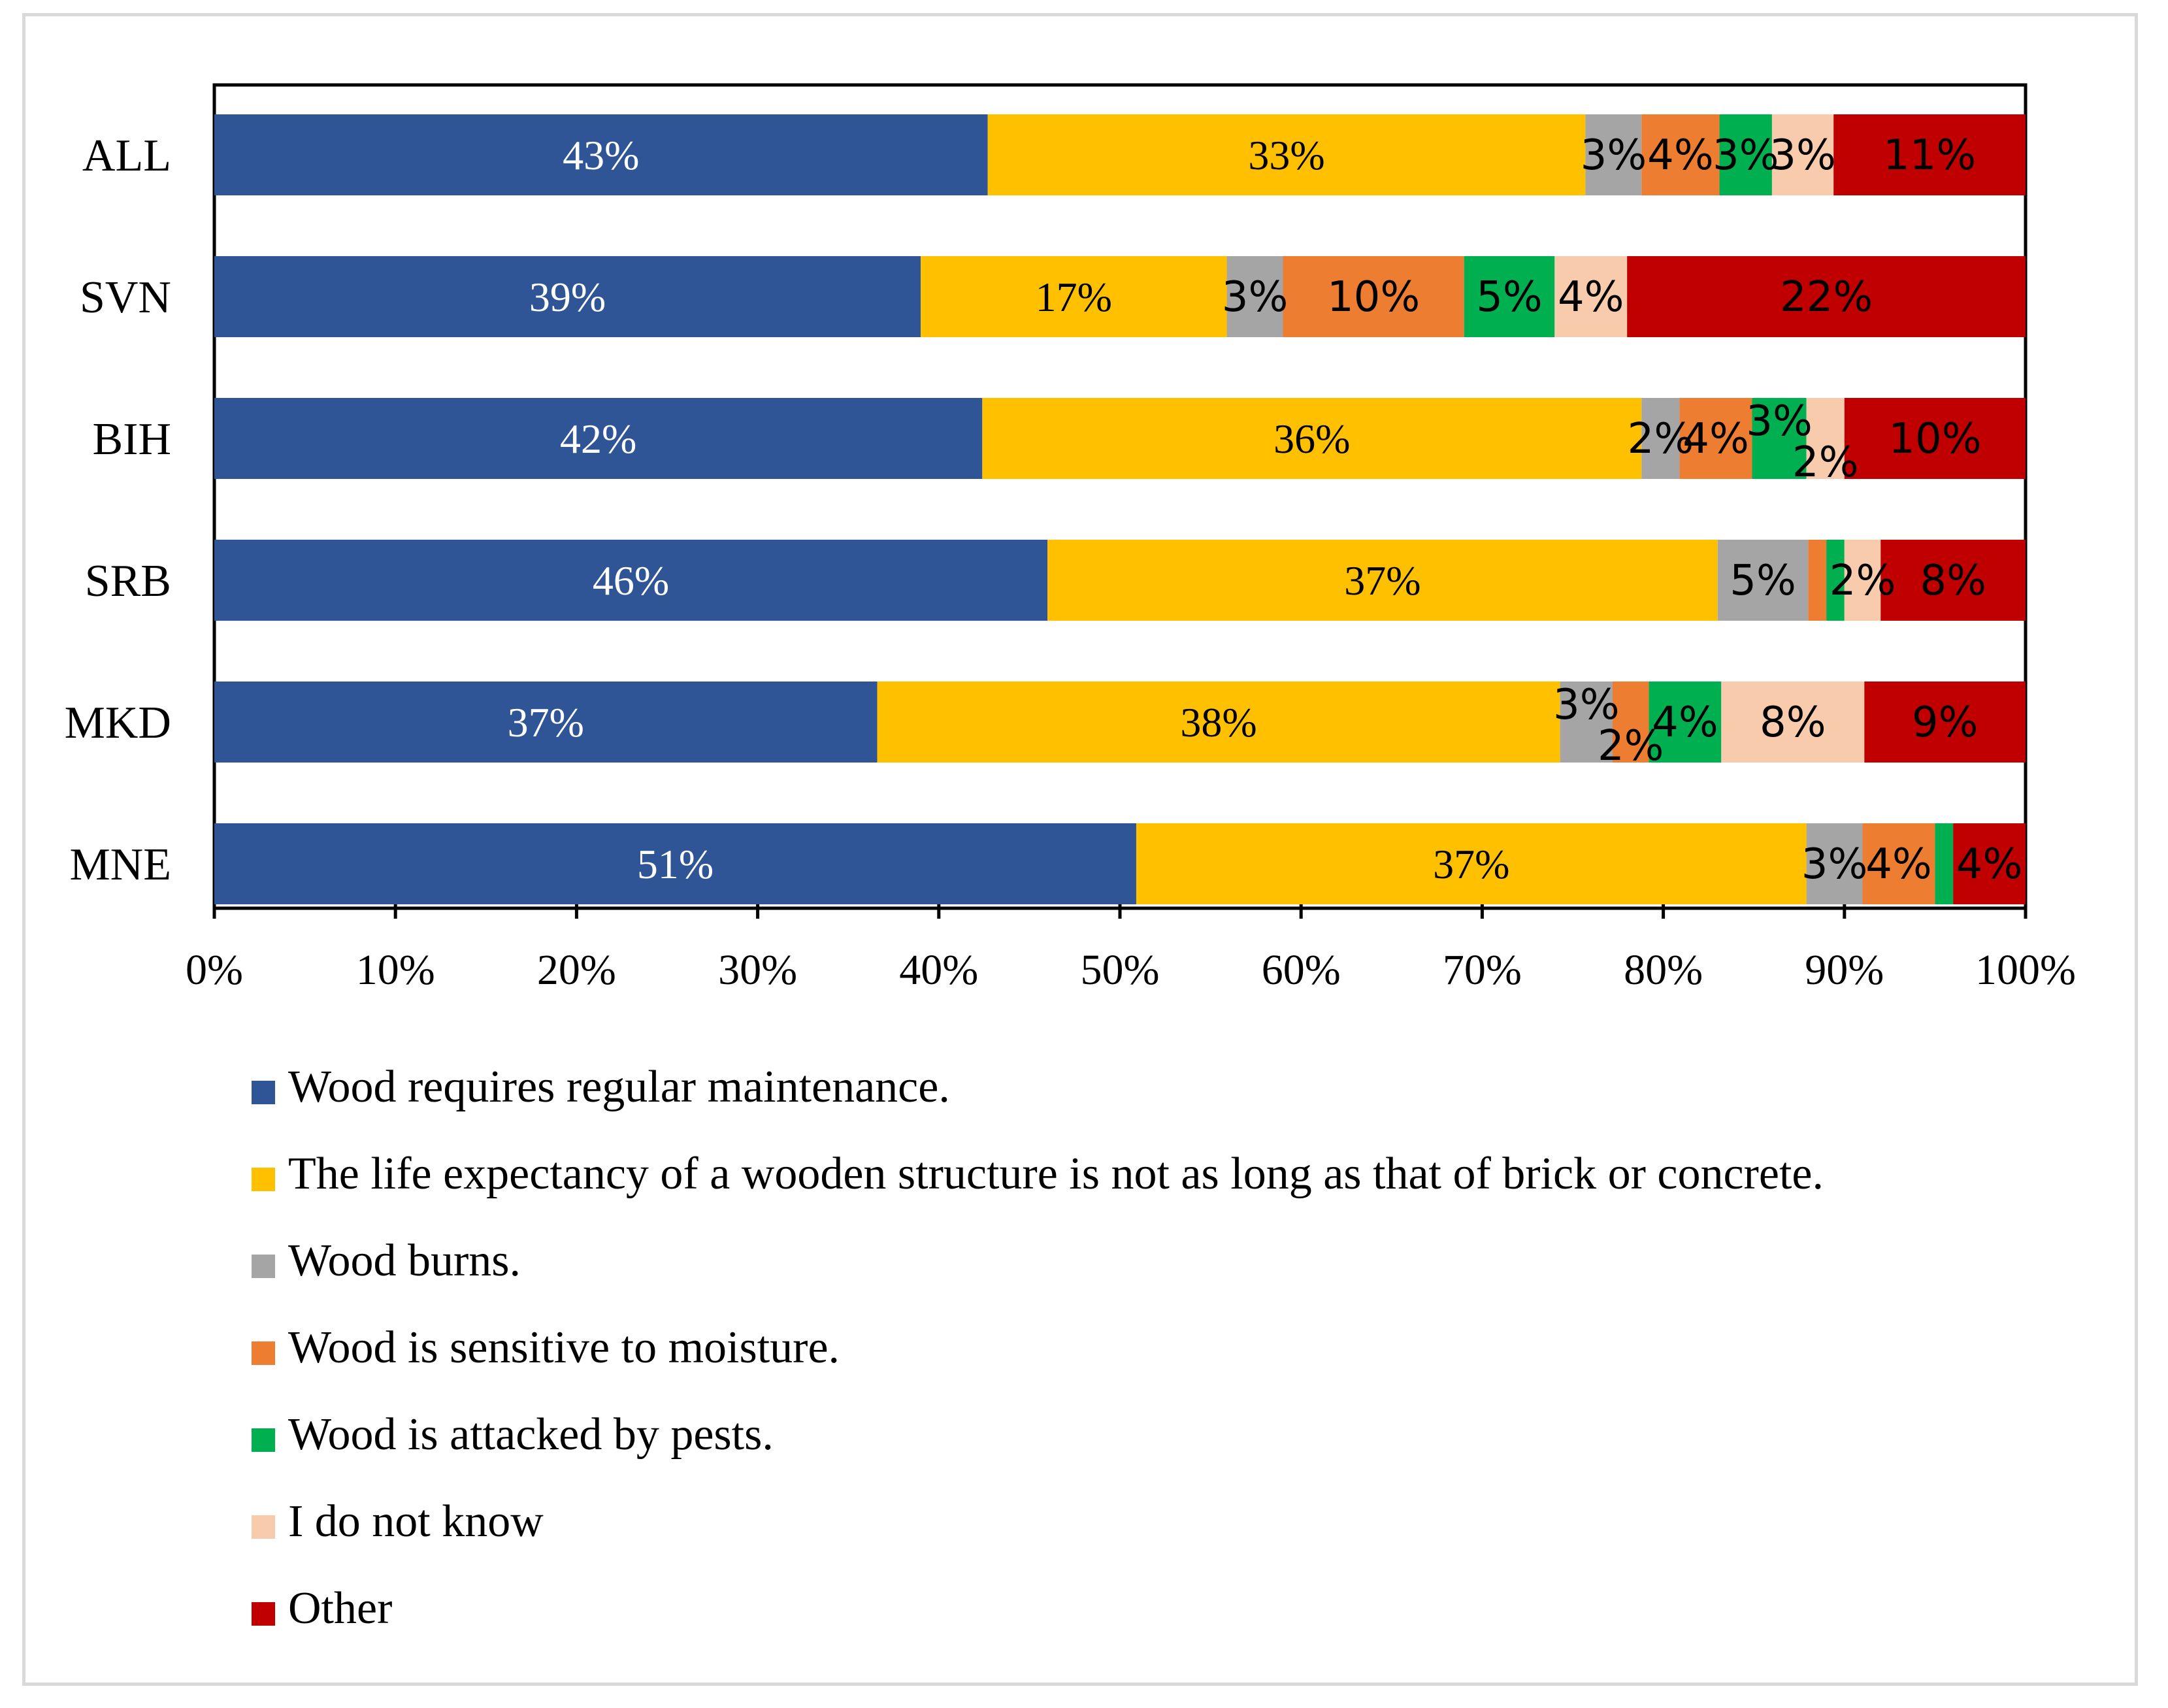  Describe the element at coordinates (395, 970) in the screenshot. I see `x-tick-label: 10%` at that location.